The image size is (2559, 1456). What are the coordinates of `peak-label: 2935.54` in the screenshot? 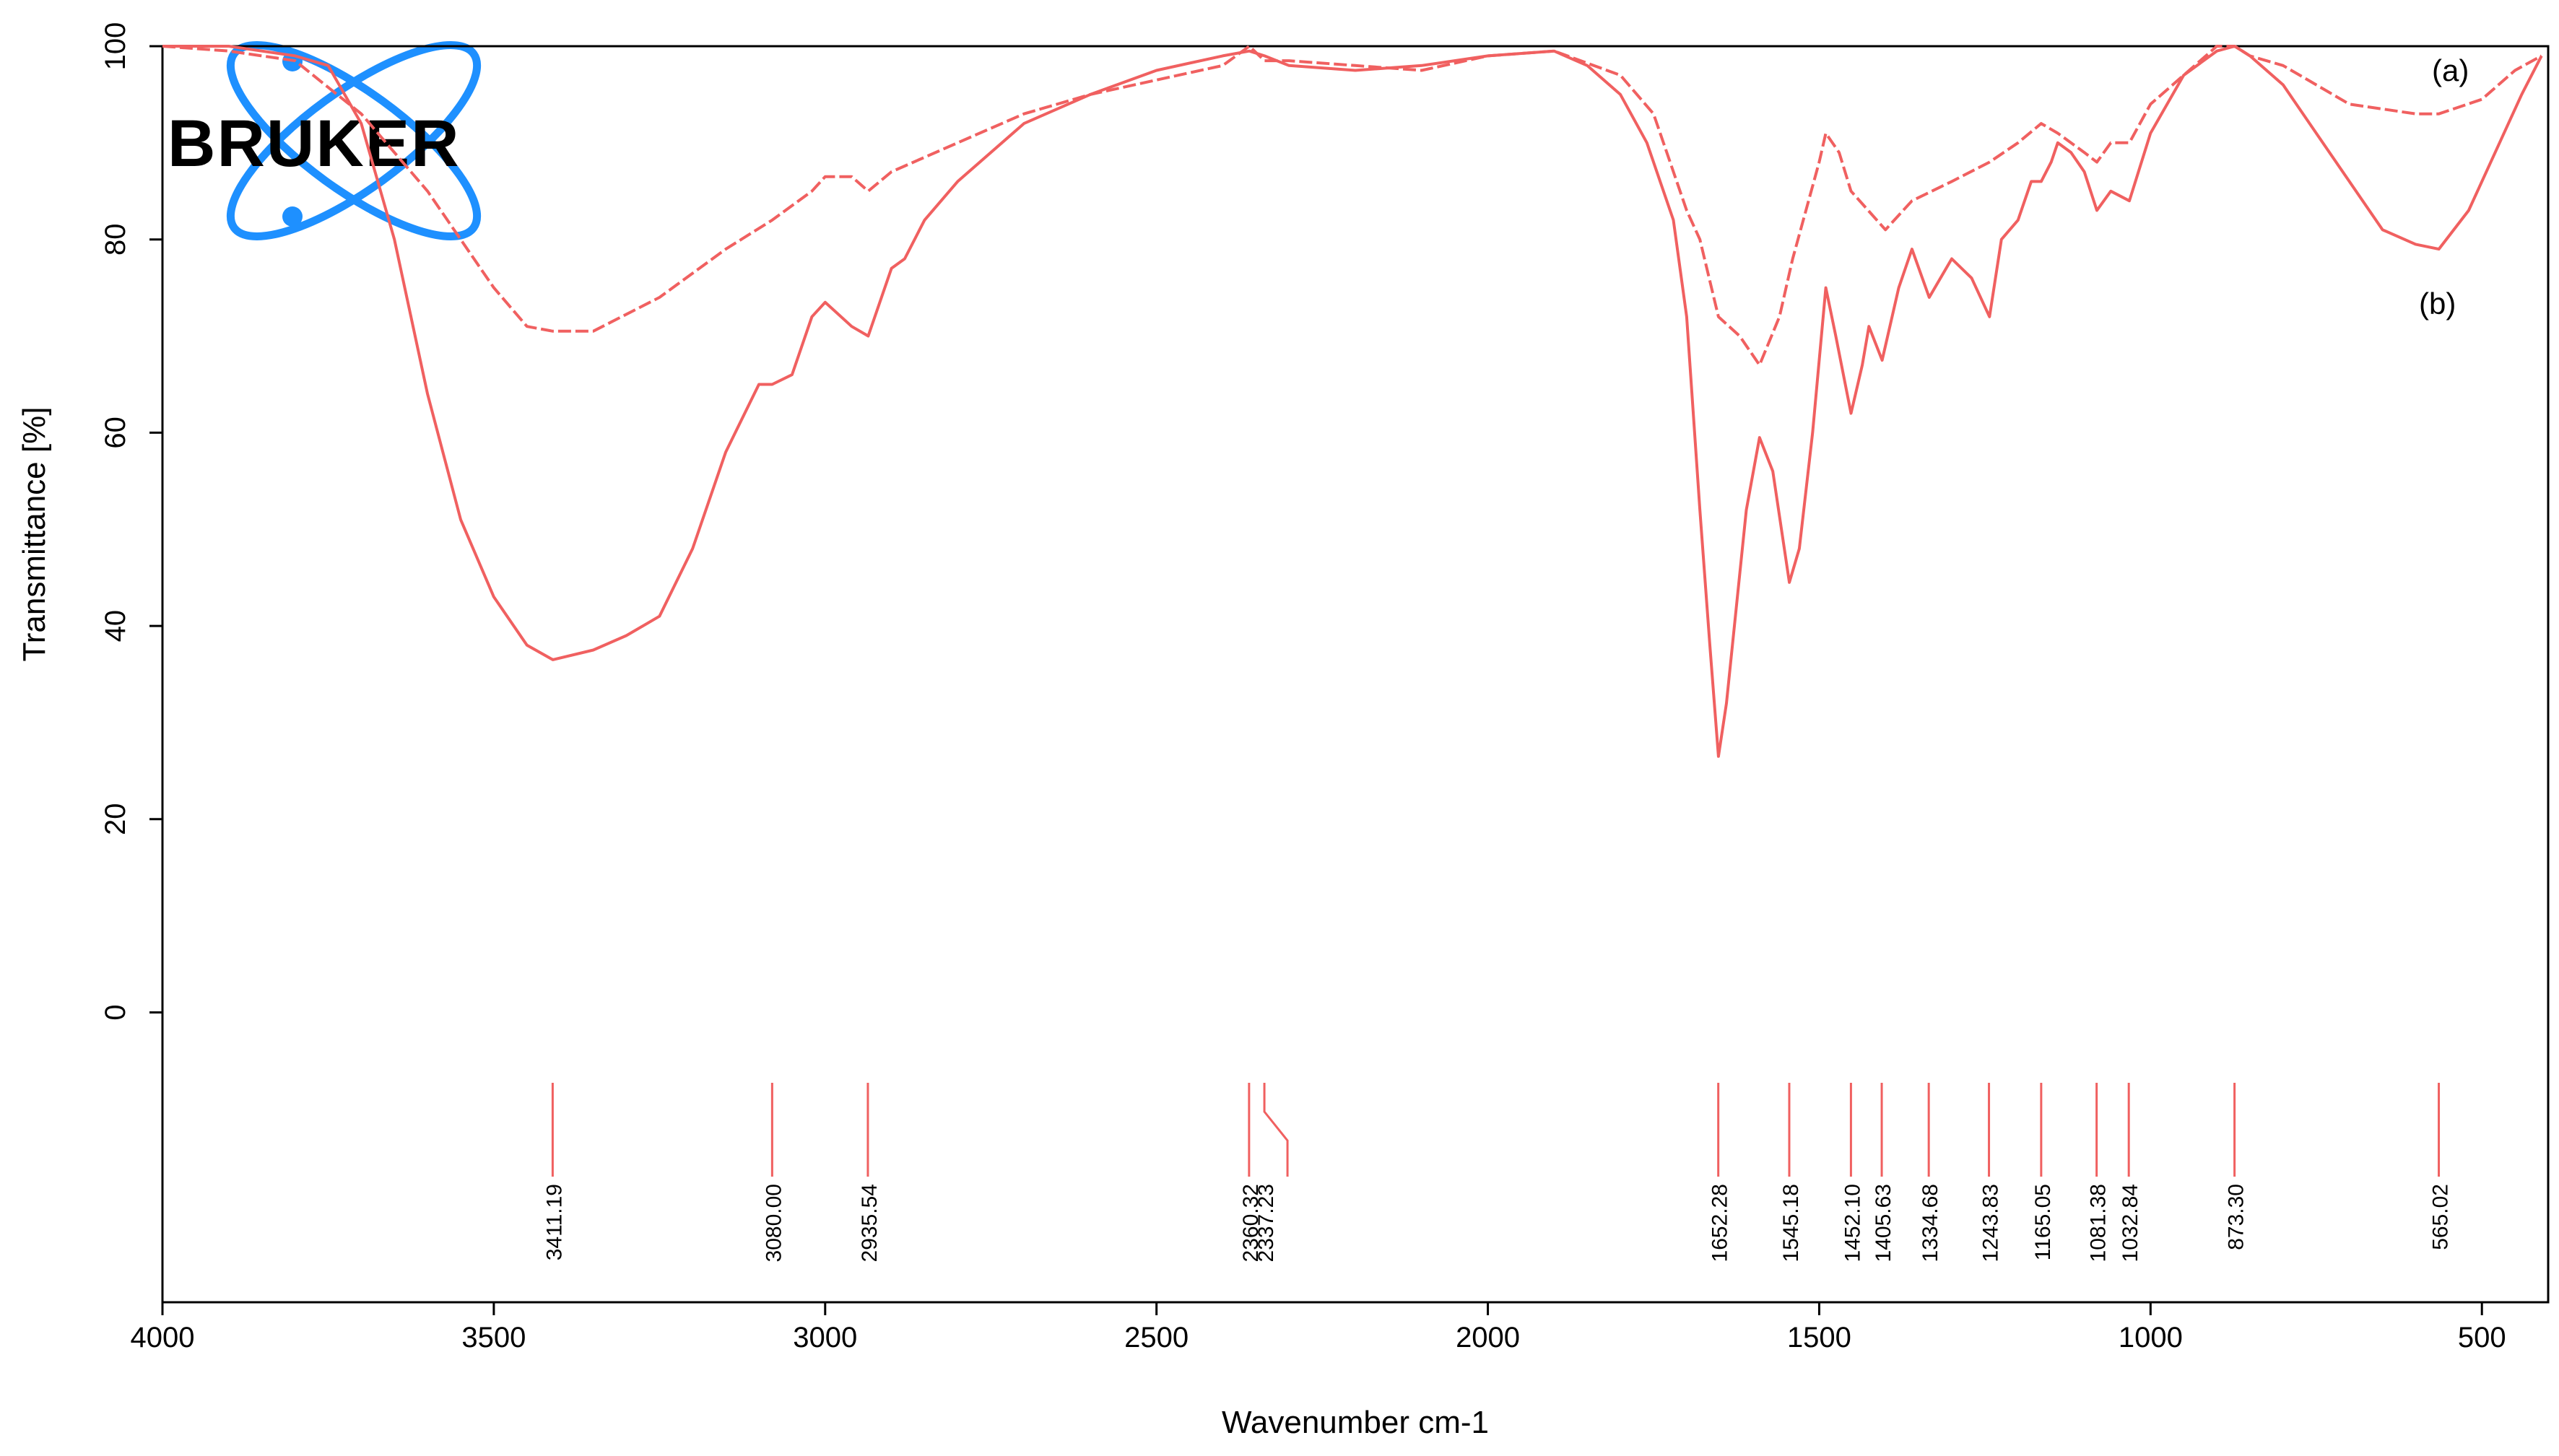 It's located at (870, 1223).